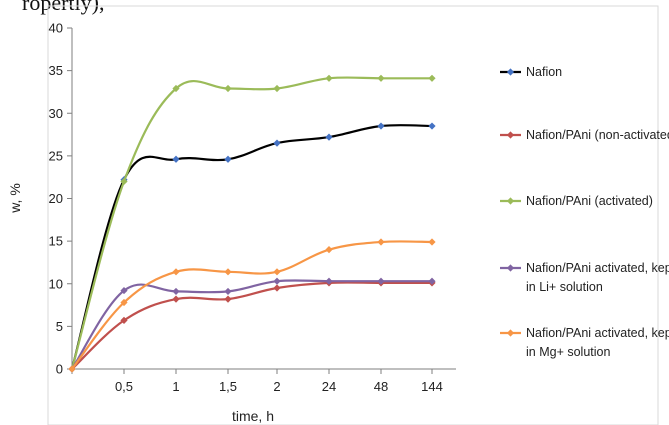 The height and width of the screenshot is (425, 669). I want to click on y-tick-label: 10, so click(56, 283).